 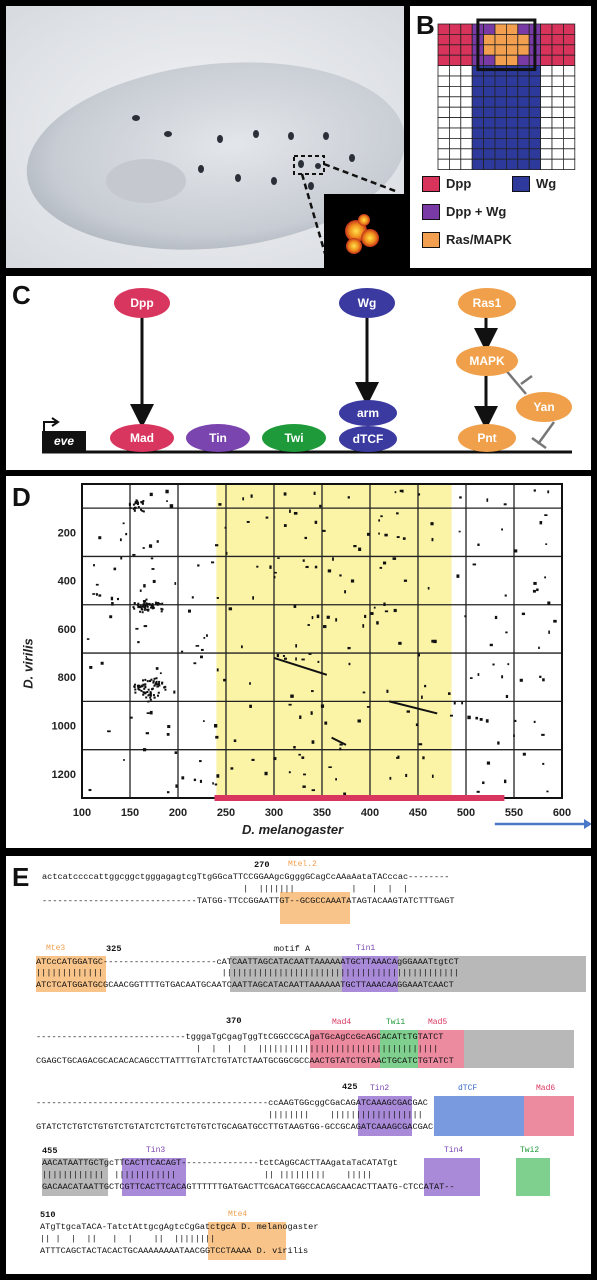 What do you see at coordinates (468, 1088) in the screenshot?
I see `site-label: dTCF` at bounding box center [468, 1088].